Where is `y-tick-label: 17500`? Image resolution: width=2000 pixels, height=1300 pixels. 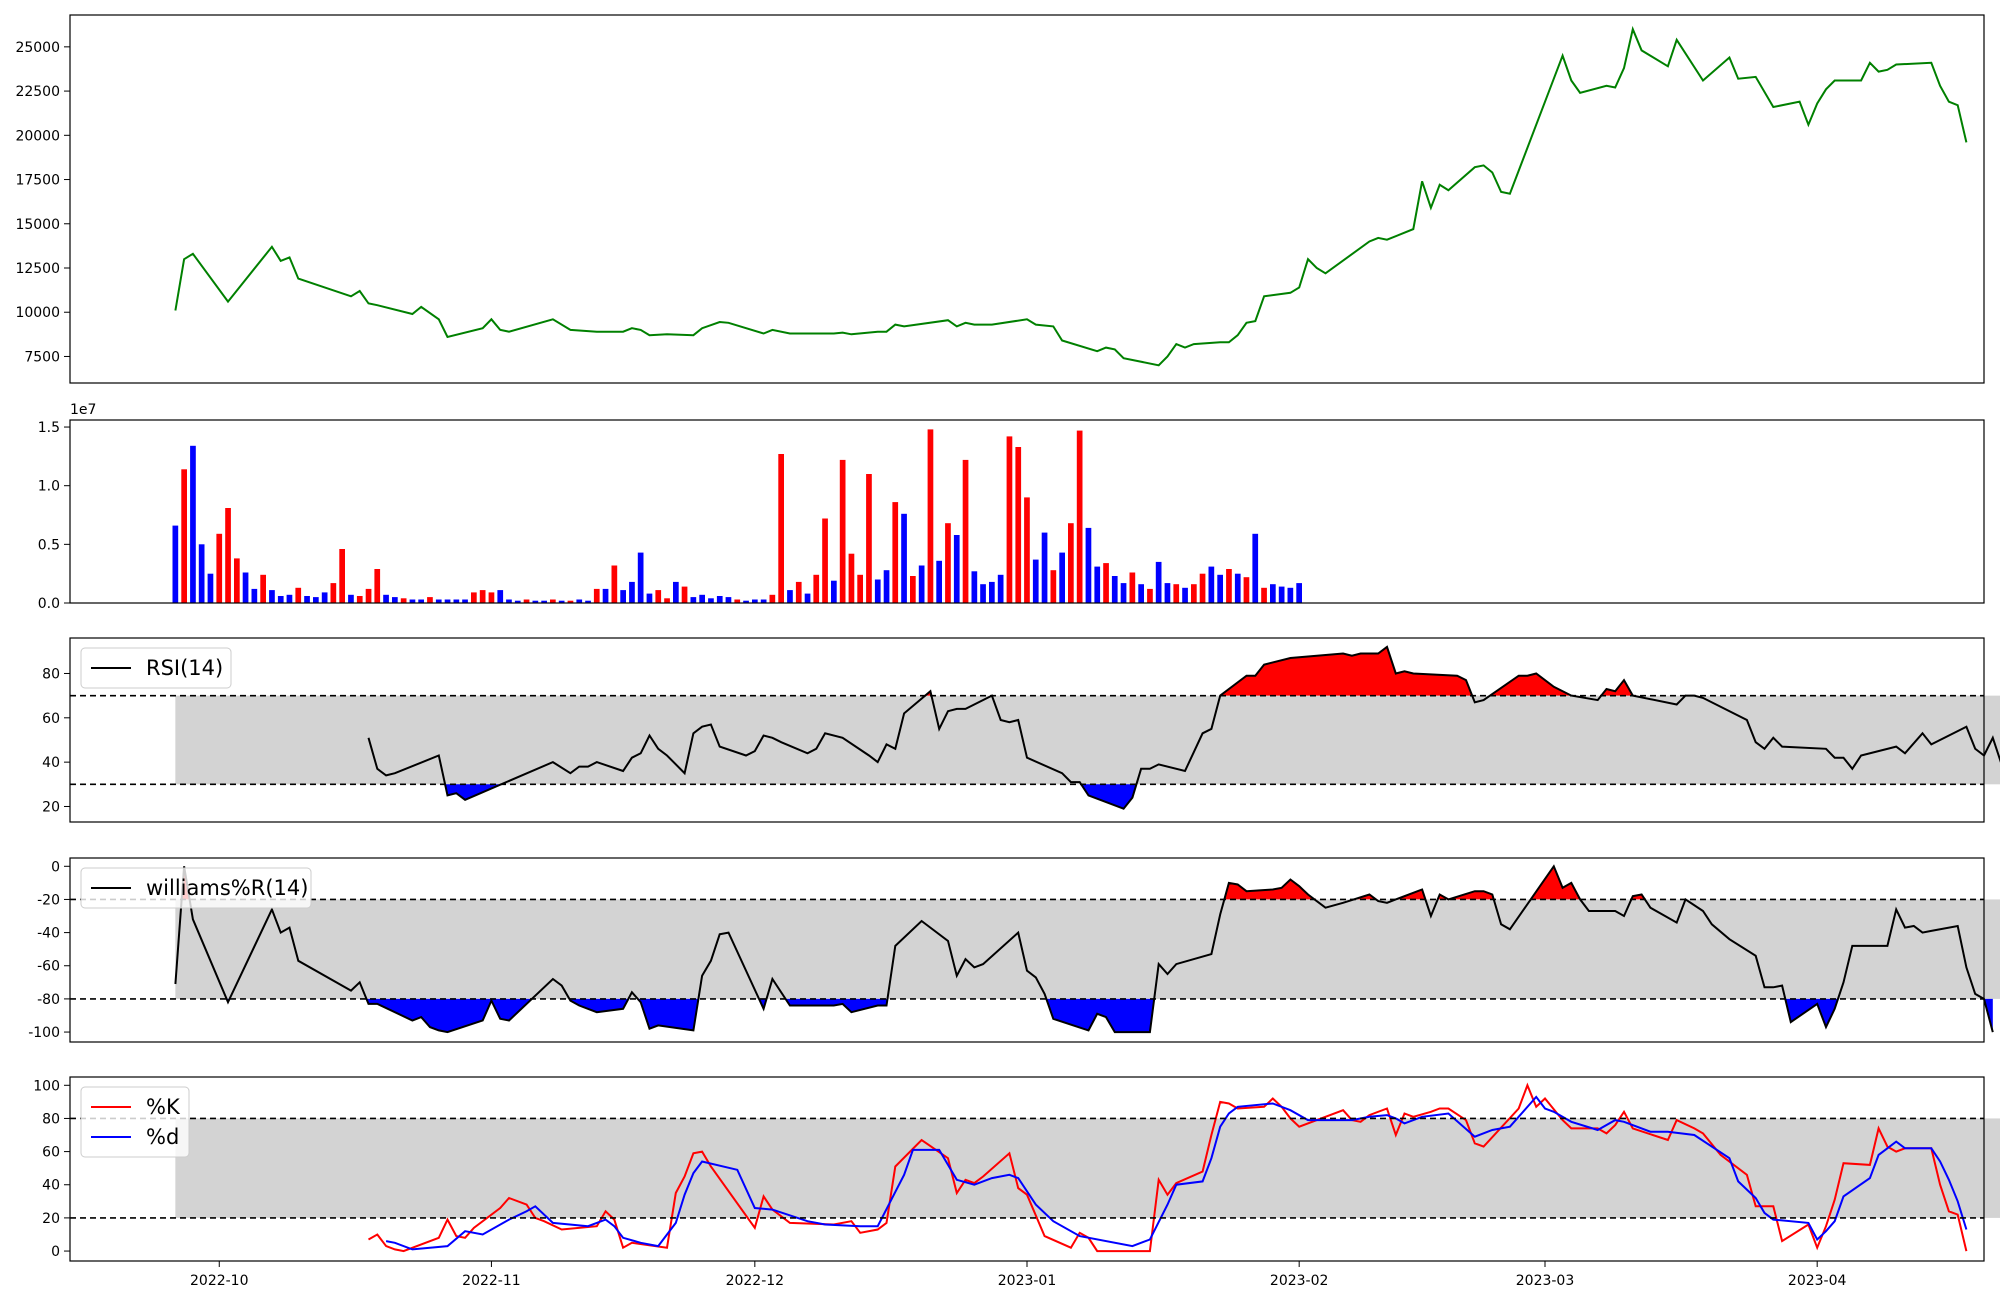
y-tick-label: 17500 is located at coordinates (37, 181).